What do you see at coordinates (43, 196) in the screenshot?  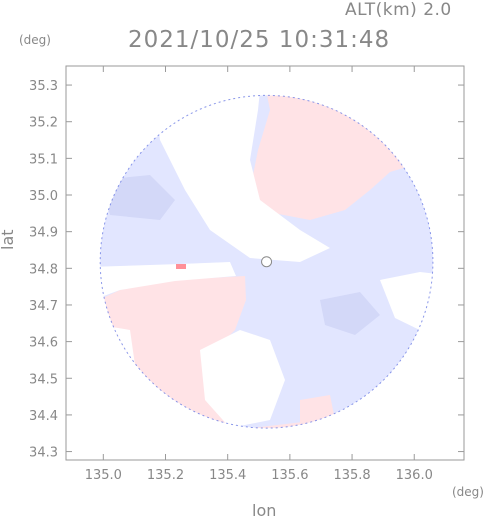 I see `y-tick-label: 35.0` at bounding box center [43, 196].